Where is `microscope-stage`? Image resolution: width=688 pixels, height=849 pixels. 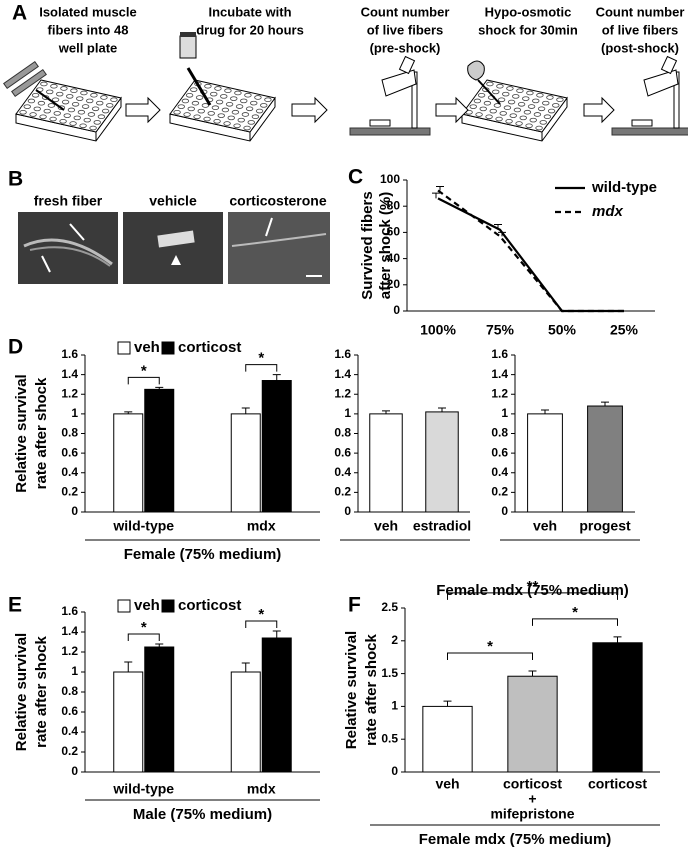 microscope-stage is located at coordinates (642, 123).